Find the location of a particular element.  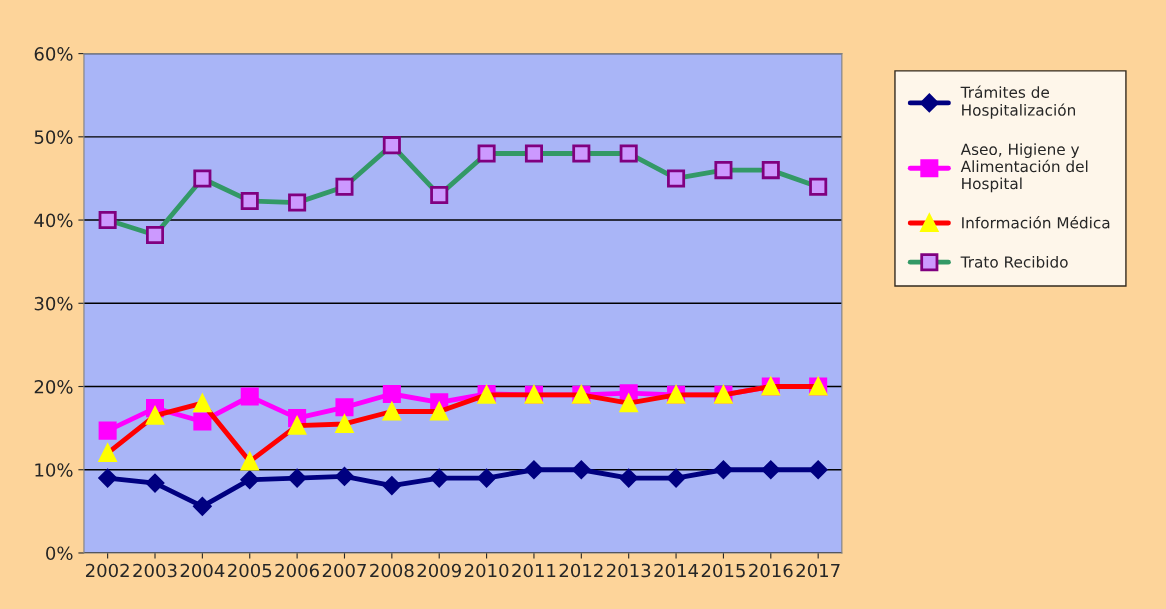

legend-label: Información Médica is located at coordinates (1036, 222).